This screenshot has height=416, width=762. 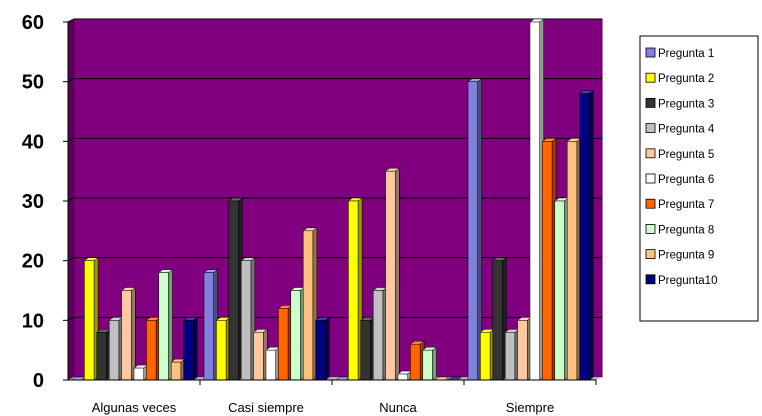 I want to click on y-tick-label: 0, so click(x=38, y=381).